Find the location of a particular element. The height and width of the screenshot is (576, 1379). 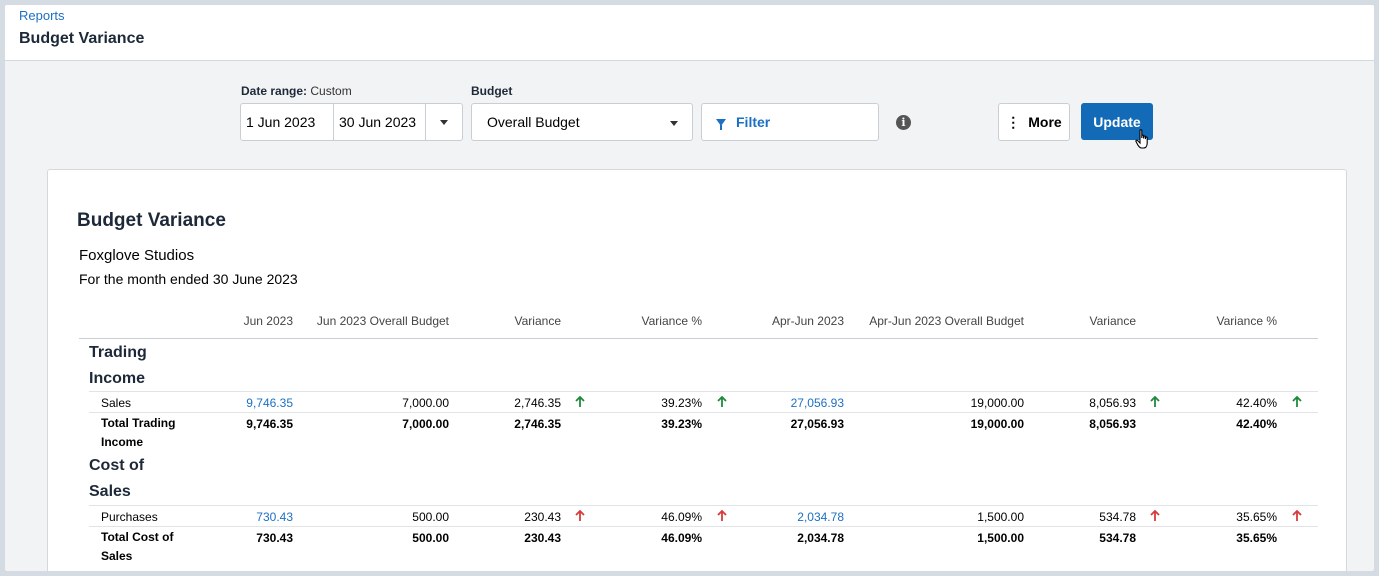

section-heading-line: Income is located at coordinates (117, 378).